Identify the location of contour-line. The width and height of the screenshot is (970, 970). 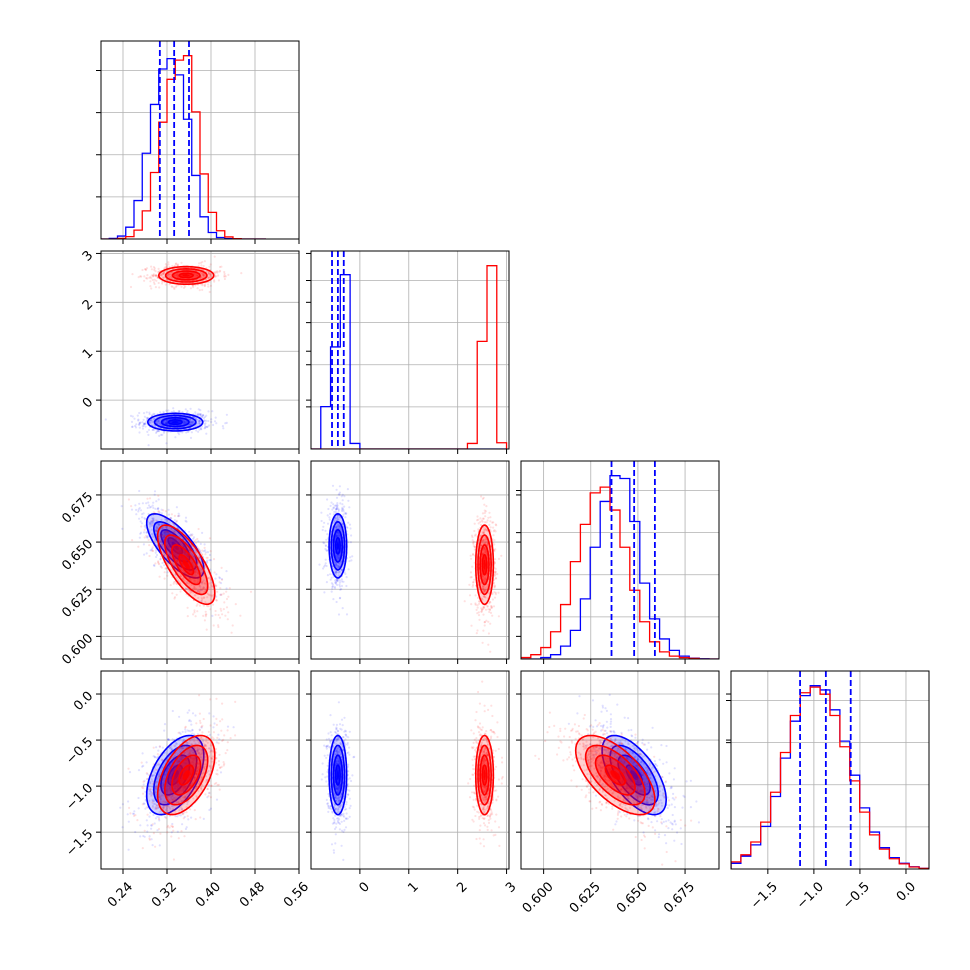
(175, 422).